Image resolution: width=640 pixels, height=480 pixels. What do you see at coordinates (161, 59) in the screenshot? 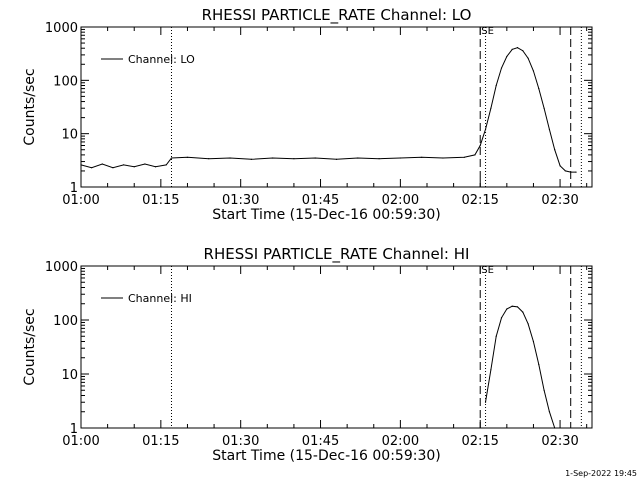
I see `legend-entry: Channel: LO` at bounding box center [161, 59].